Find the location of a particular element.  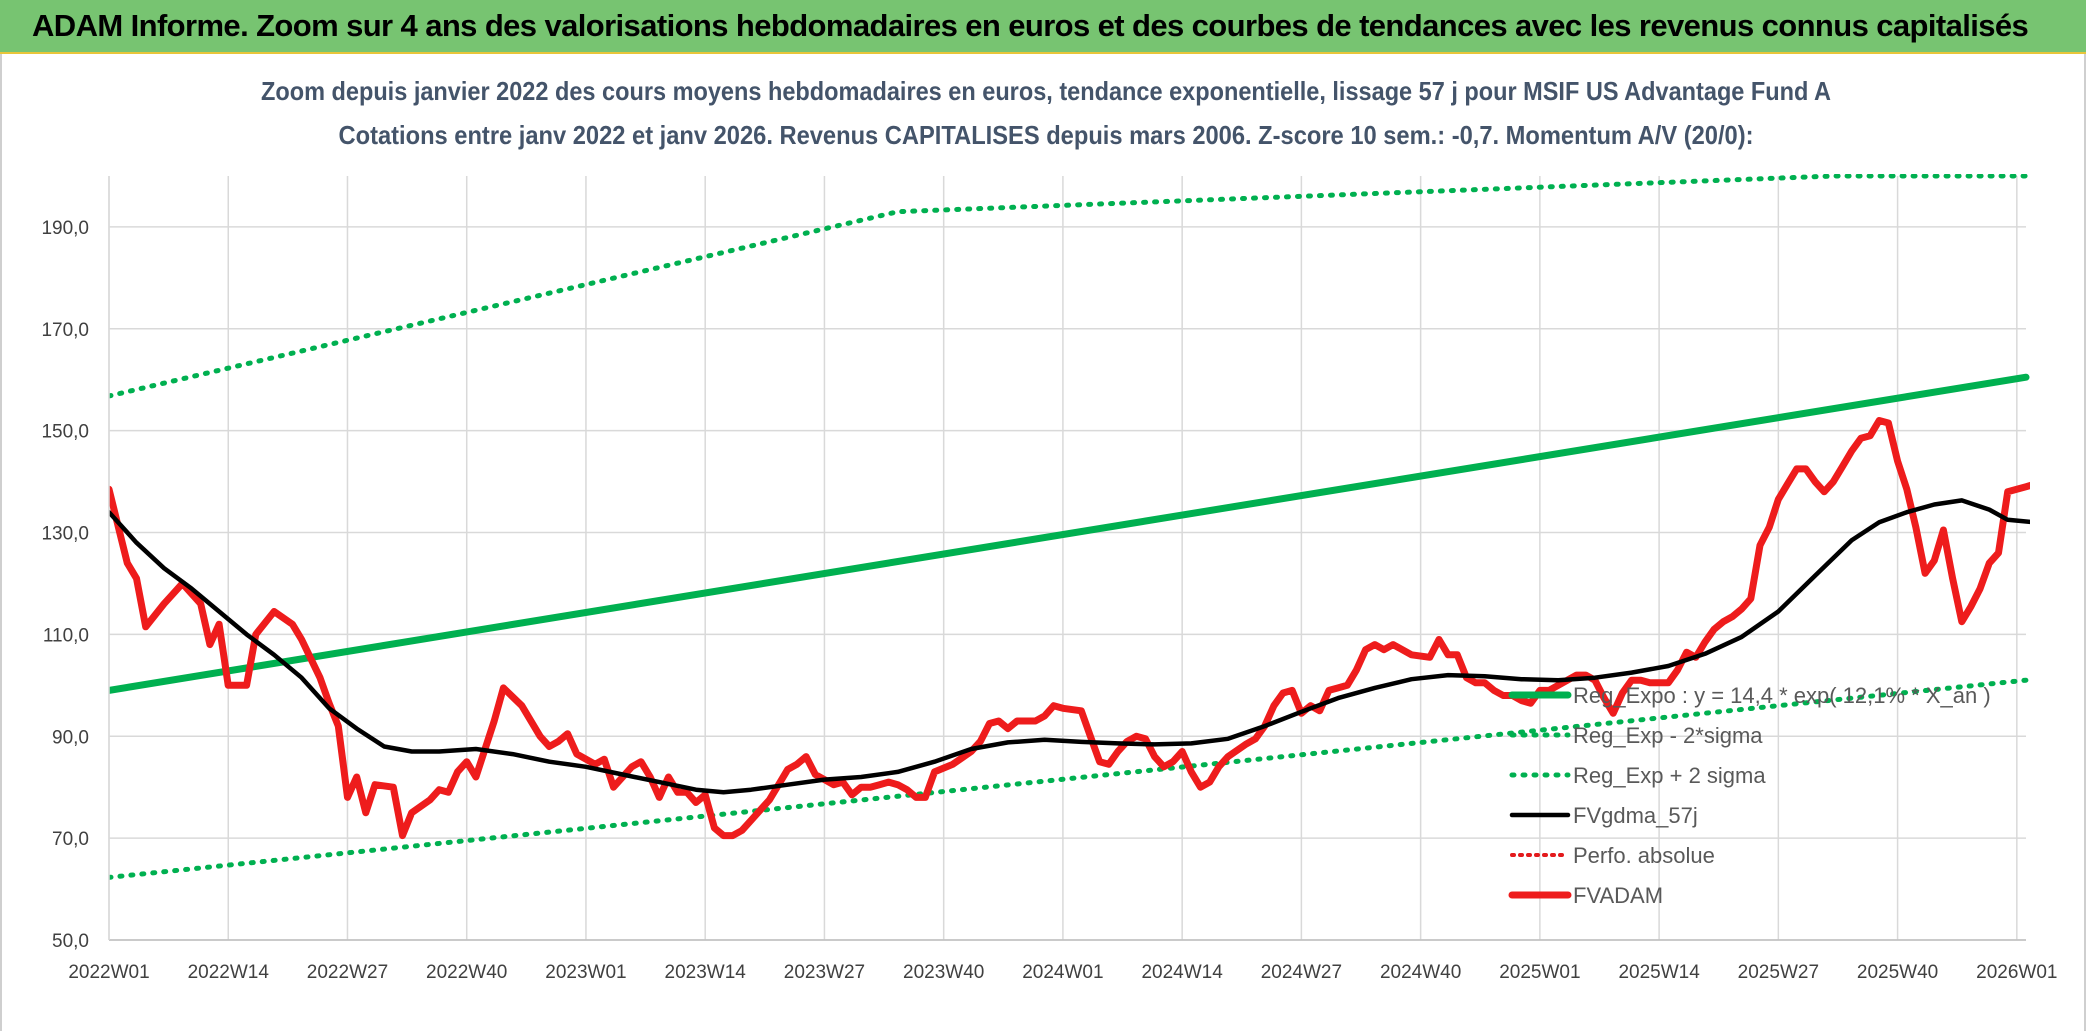

x-tick-label: 2025W27 is located at coordinates (1778, 972).